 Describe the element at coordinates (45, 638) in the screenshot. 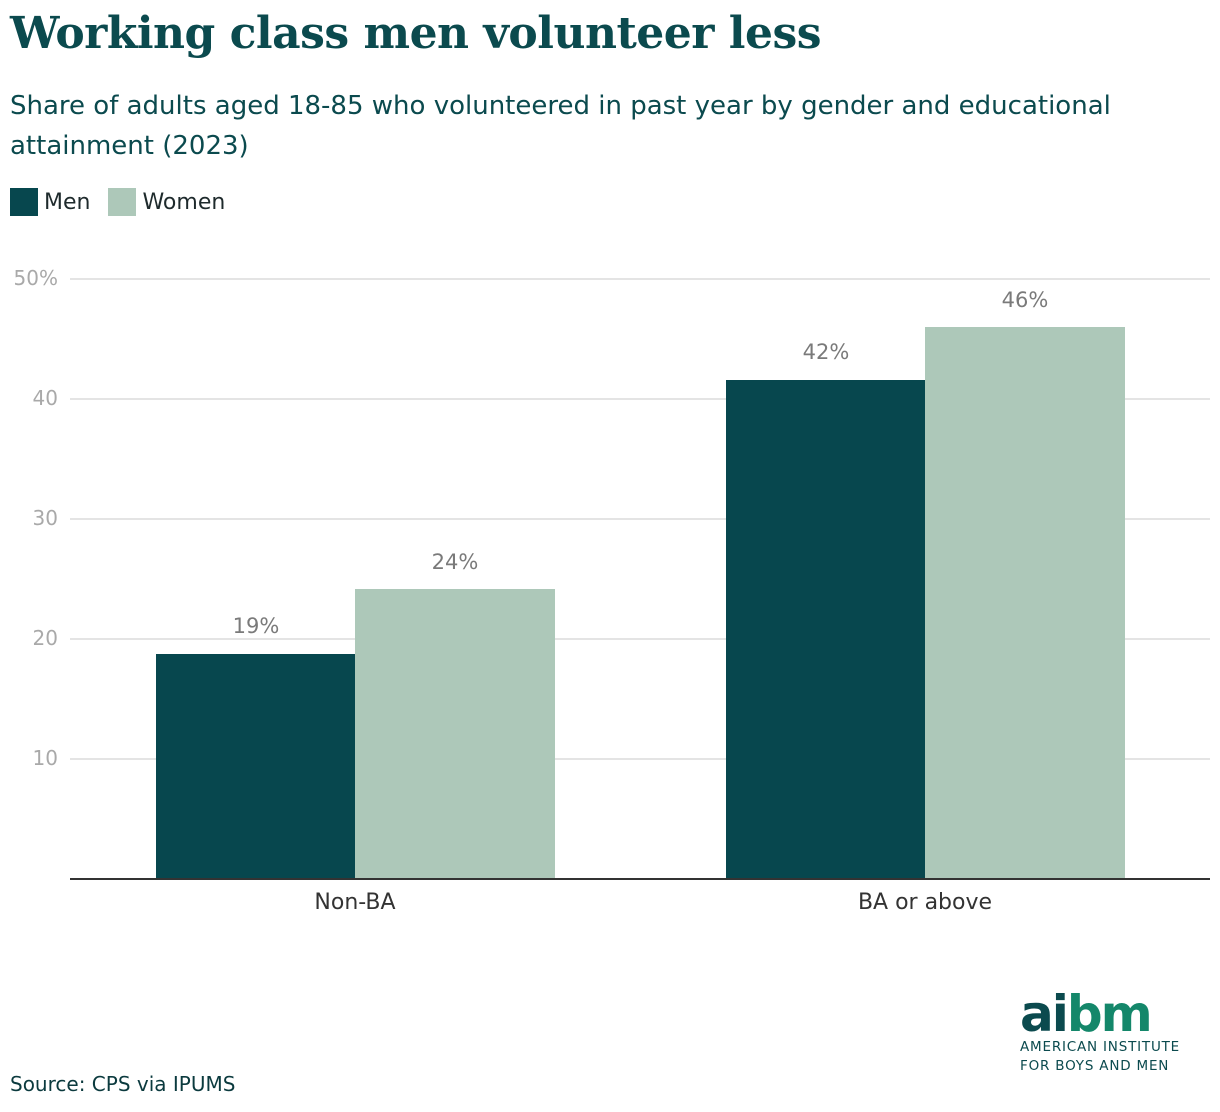

I see `y-tick-20: 20` at that location.